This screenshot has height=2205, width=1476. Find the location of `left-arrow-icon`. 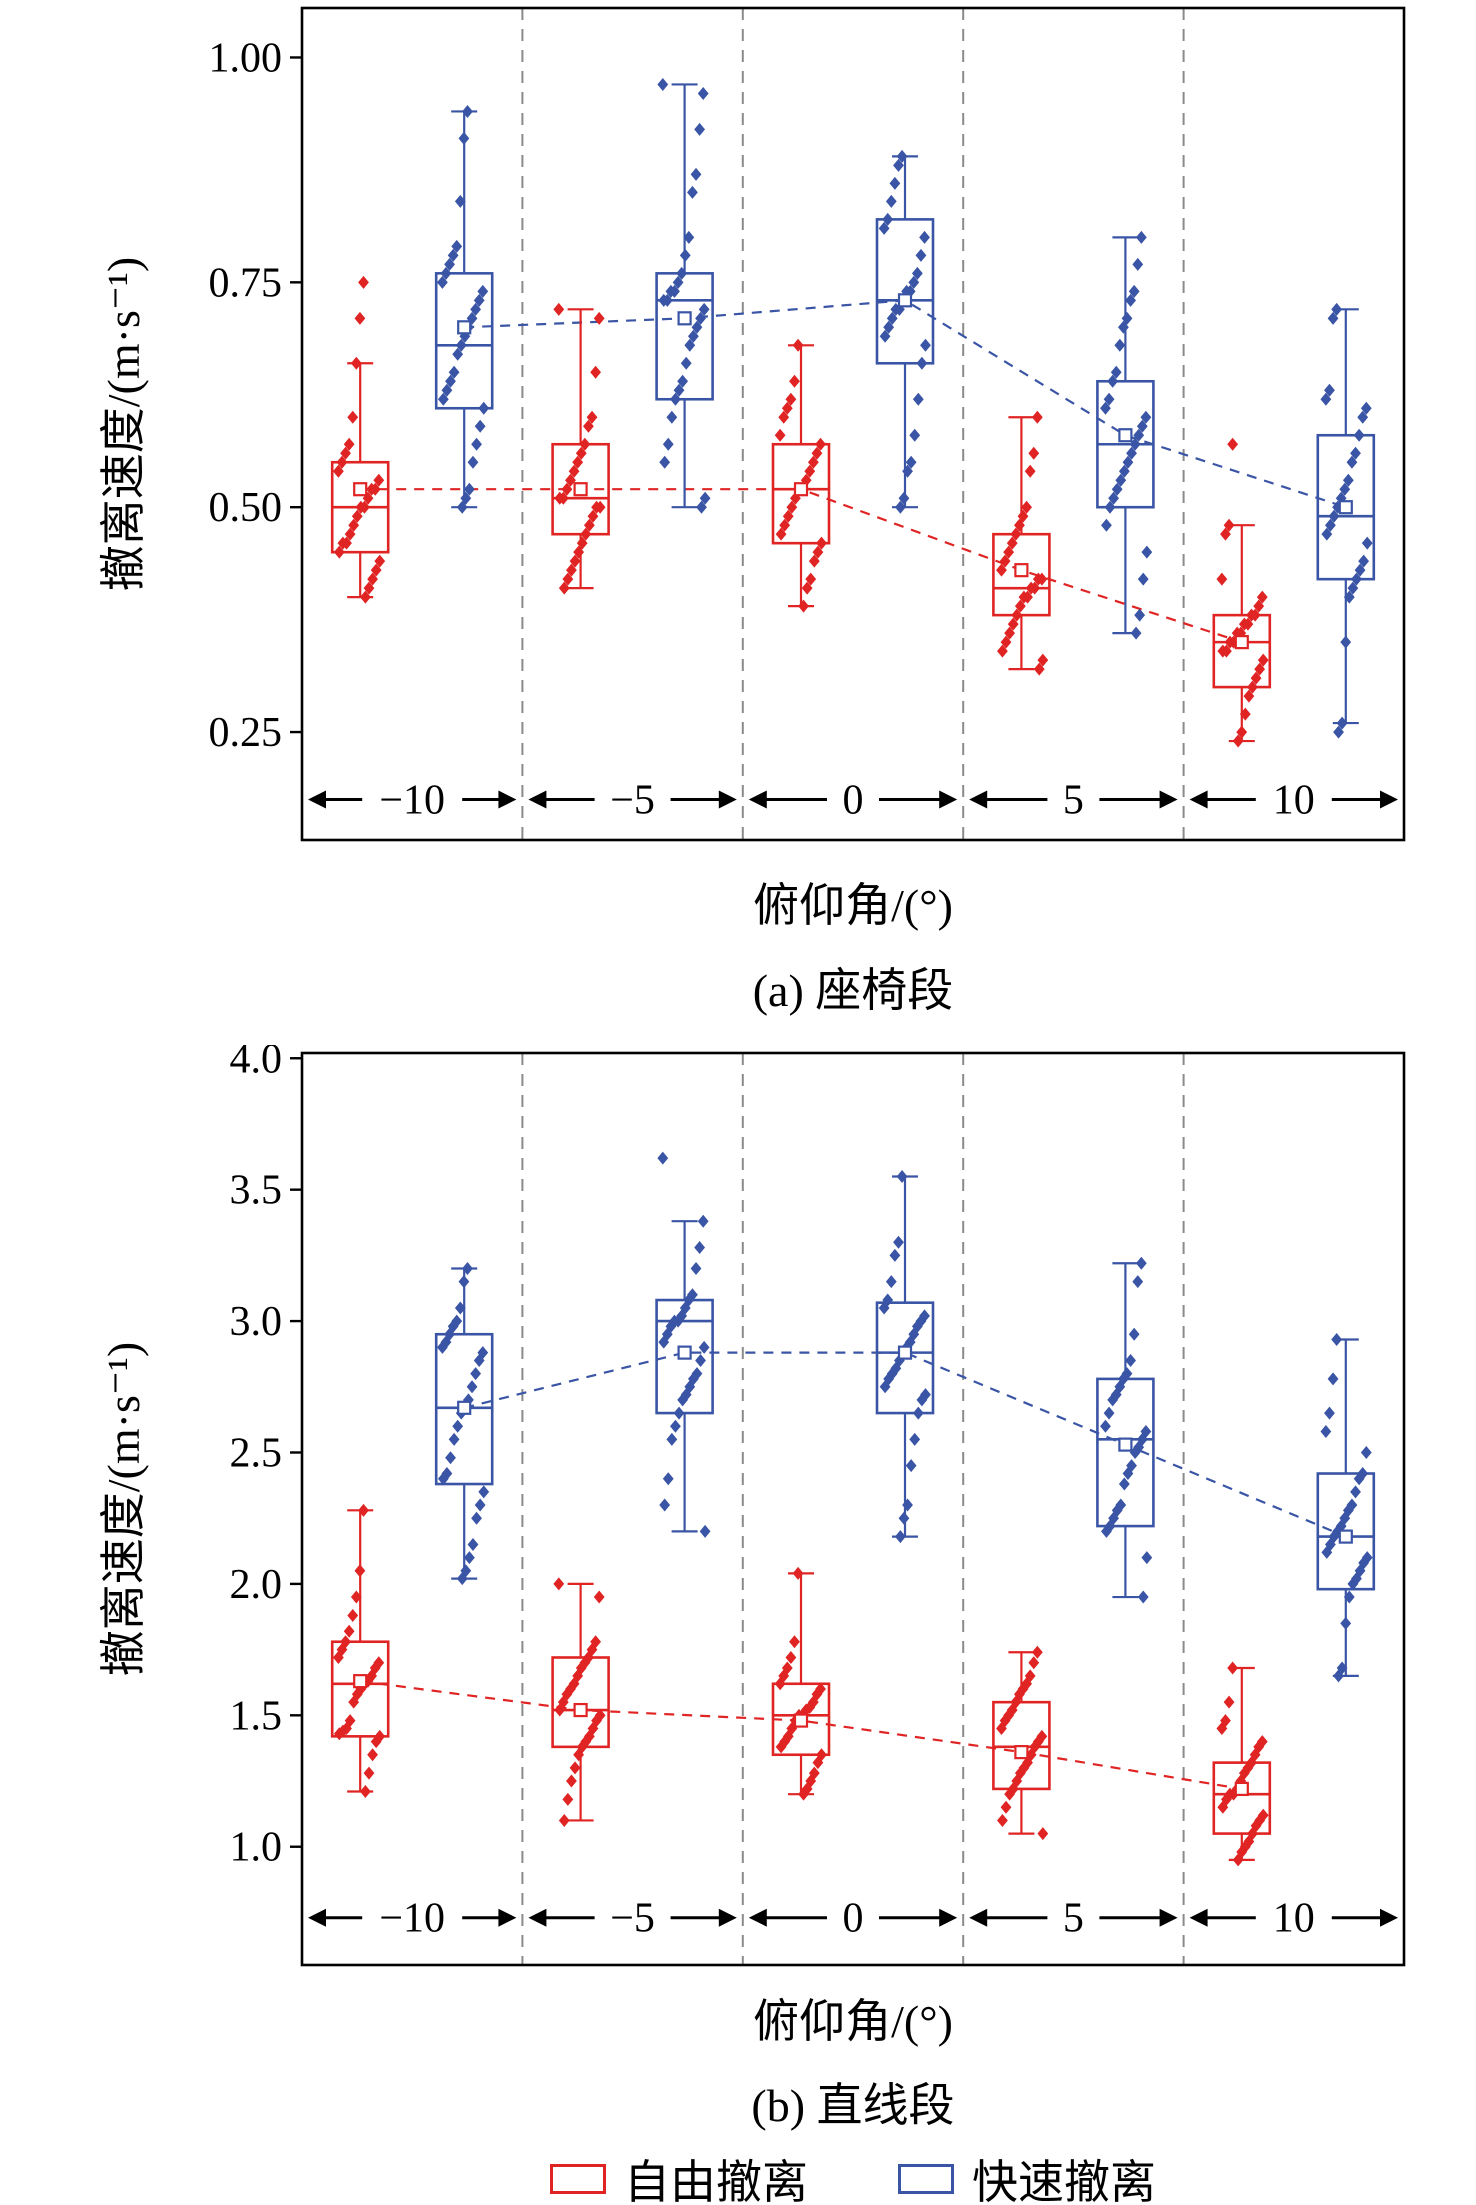

left-arrow-icon is located at coordinates (537, 1917).